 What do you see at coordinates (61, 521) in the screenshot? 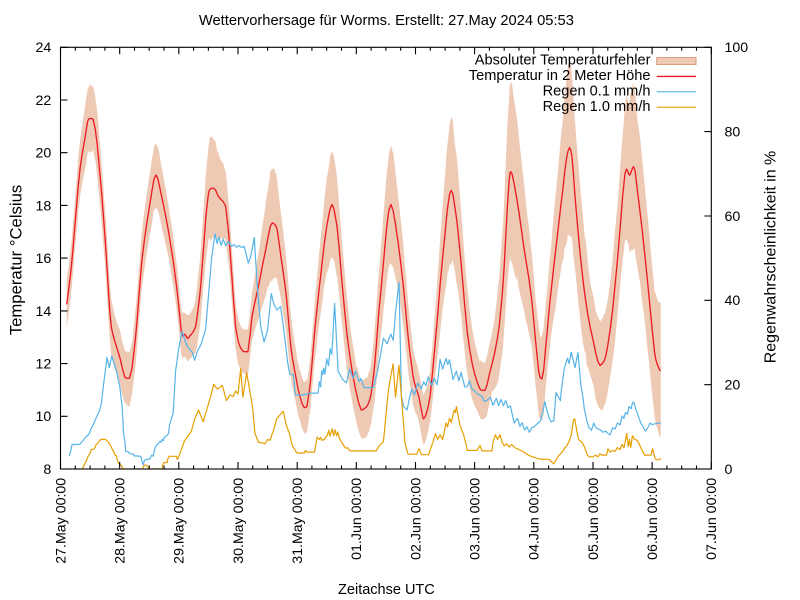
I see `svg-text: 27.May 00:00` at bounding box center [61, 521].